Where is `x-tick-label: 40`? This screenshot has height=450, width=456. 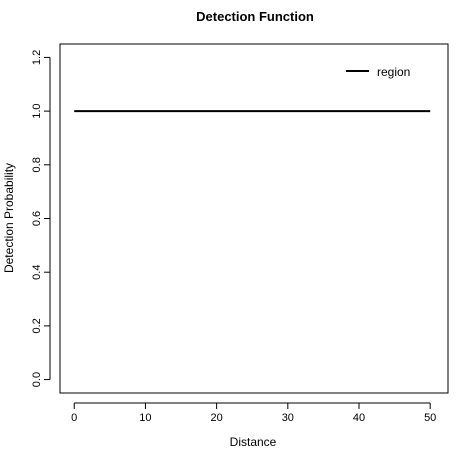 x-tick-label: 40 is located at coordinates (359, 418).